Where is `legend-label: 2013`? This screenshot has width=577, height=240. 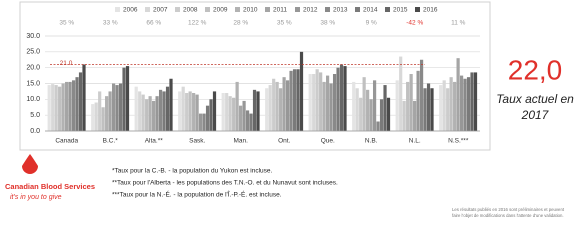
legend-label: 2013 is located at coordinates (340, 10).